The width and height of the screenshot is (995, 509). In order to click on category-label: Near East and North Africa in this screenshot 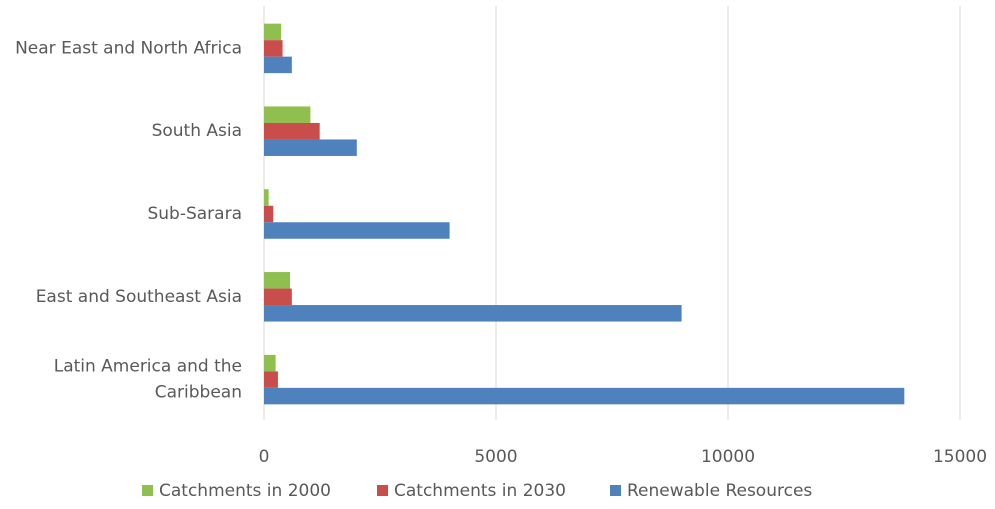, I will do `click(128, 48)`.